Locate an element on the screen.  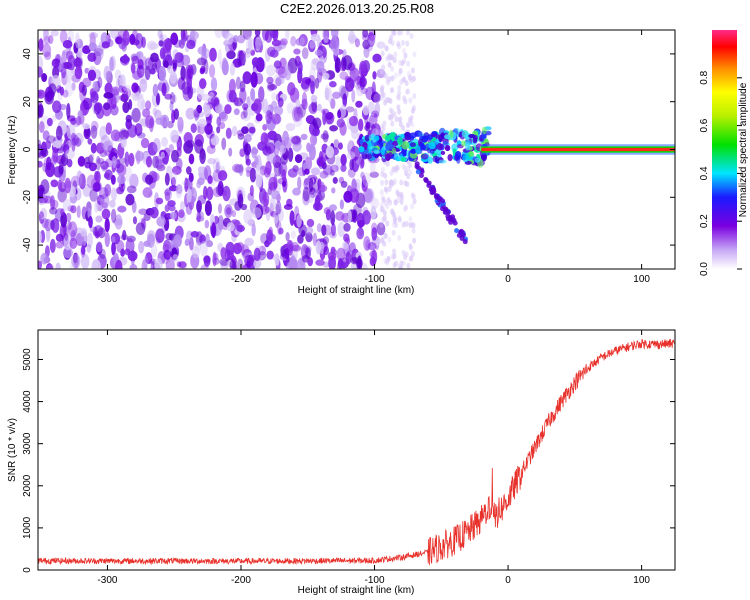
y-tick-label: 0 is located at coordinates (27, 149).